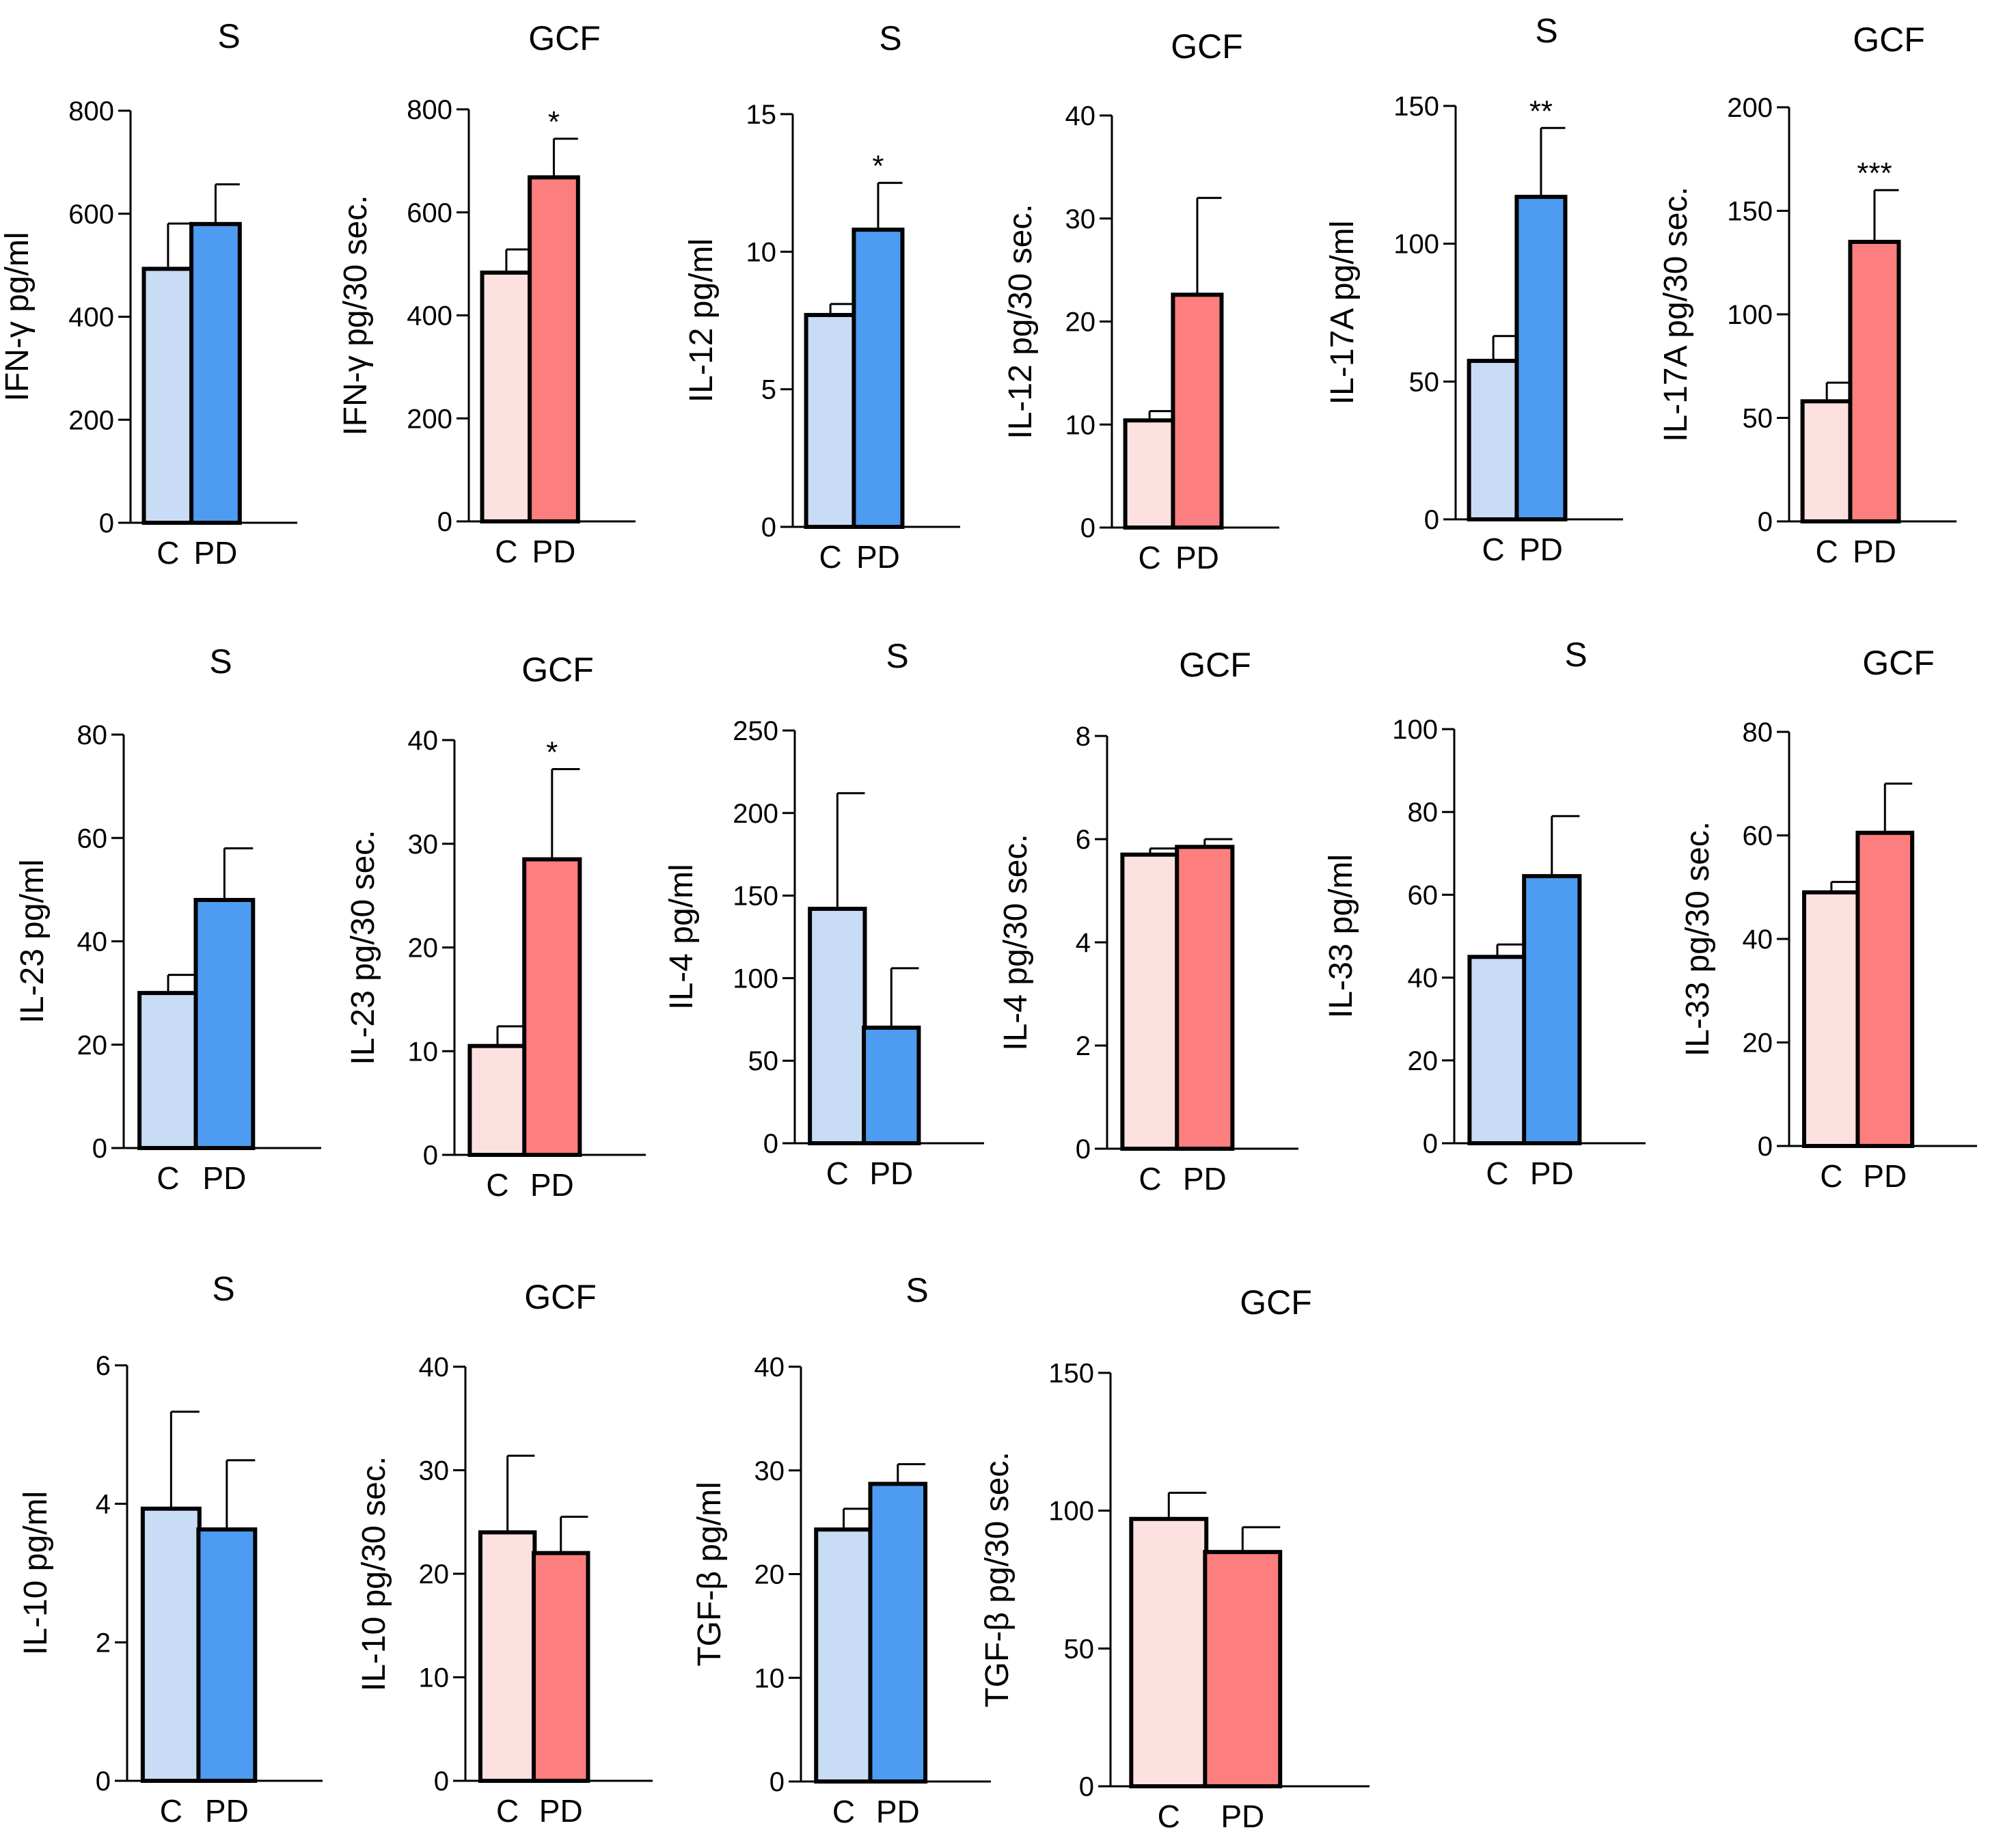 This screenshot has width=2016, height=1843. Describe the element at coordinates (167, 919) in the screenshot. I see `panel-7: S 0 20 40 60 80 IL-23 pg/ml C PD` at that location.